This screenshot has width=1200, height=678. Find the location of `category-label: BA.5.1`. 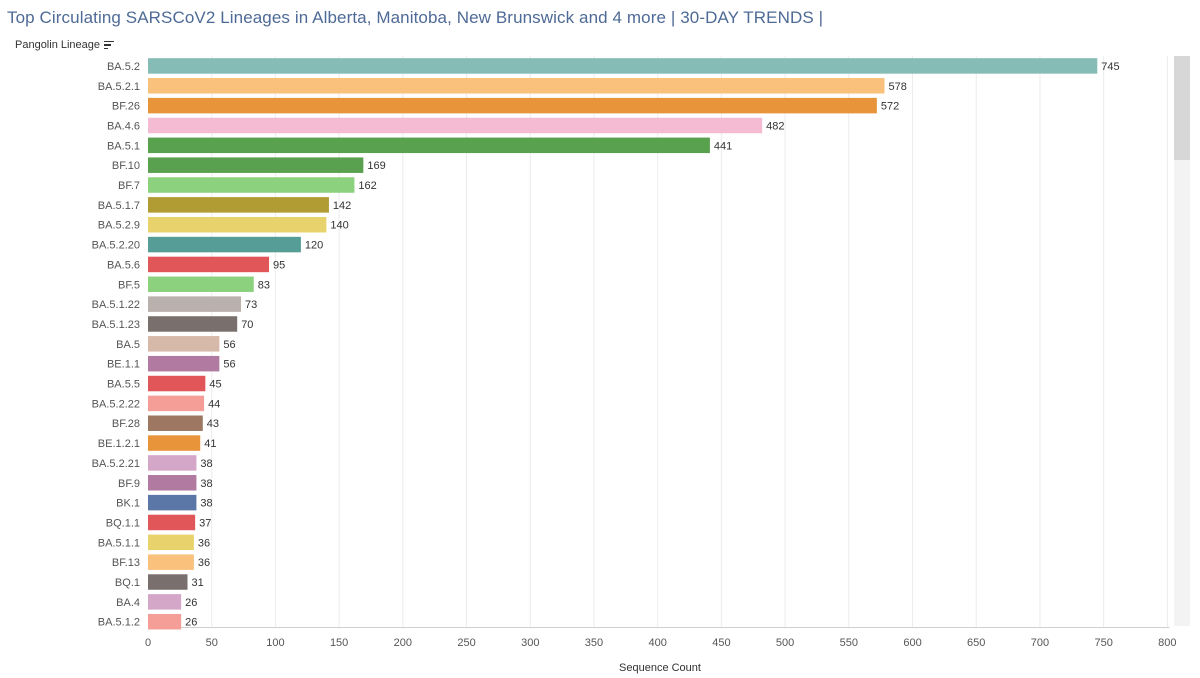

category-label: BA.5.1 is located at coordinates (123, 146).